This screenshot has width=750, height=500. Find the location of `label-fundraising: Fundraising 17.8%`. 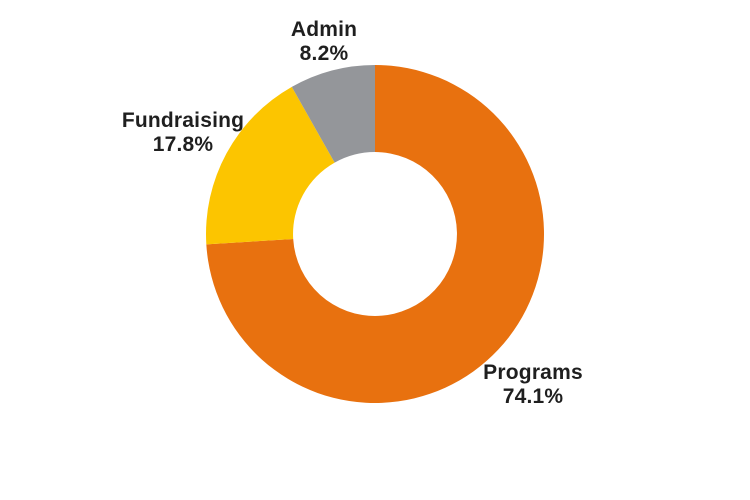

label-fundraising: Fundraising 17.8% is located at coordinates (183, 133).